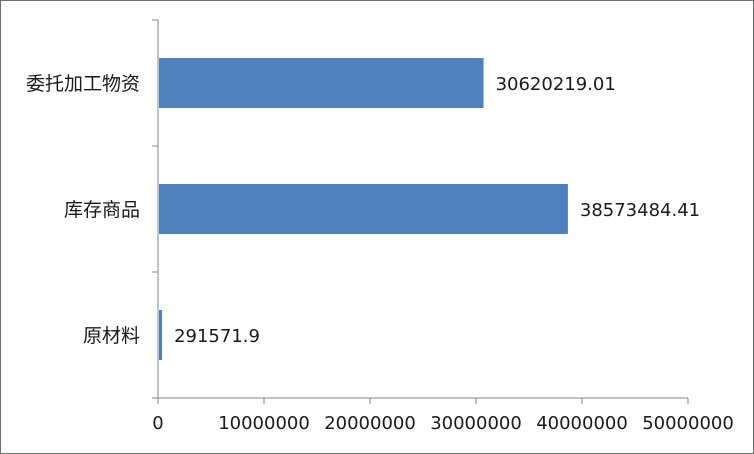 This screenshot has width=754, height=454. What do you see at coordinates (556, 84) in the screenshot?
I see `data-label: 30620219.01` at bounding box center [556, 84].